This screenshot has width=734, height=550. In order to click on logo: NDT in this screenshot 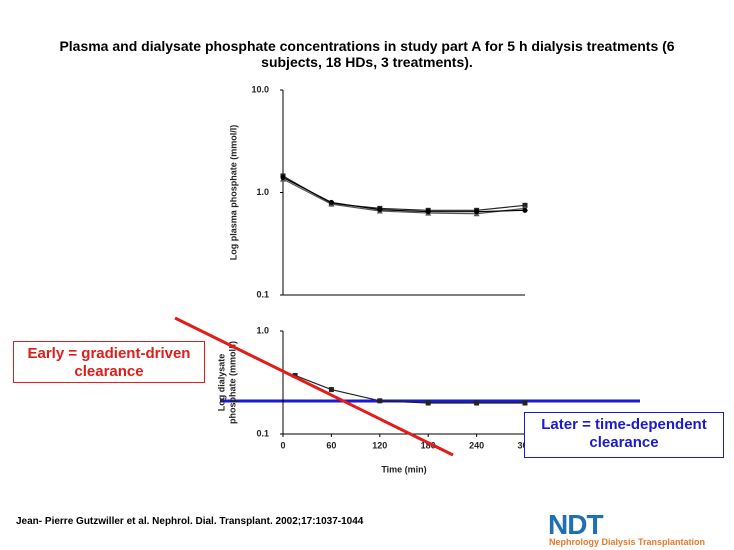, I will do `click(576, 524)`.